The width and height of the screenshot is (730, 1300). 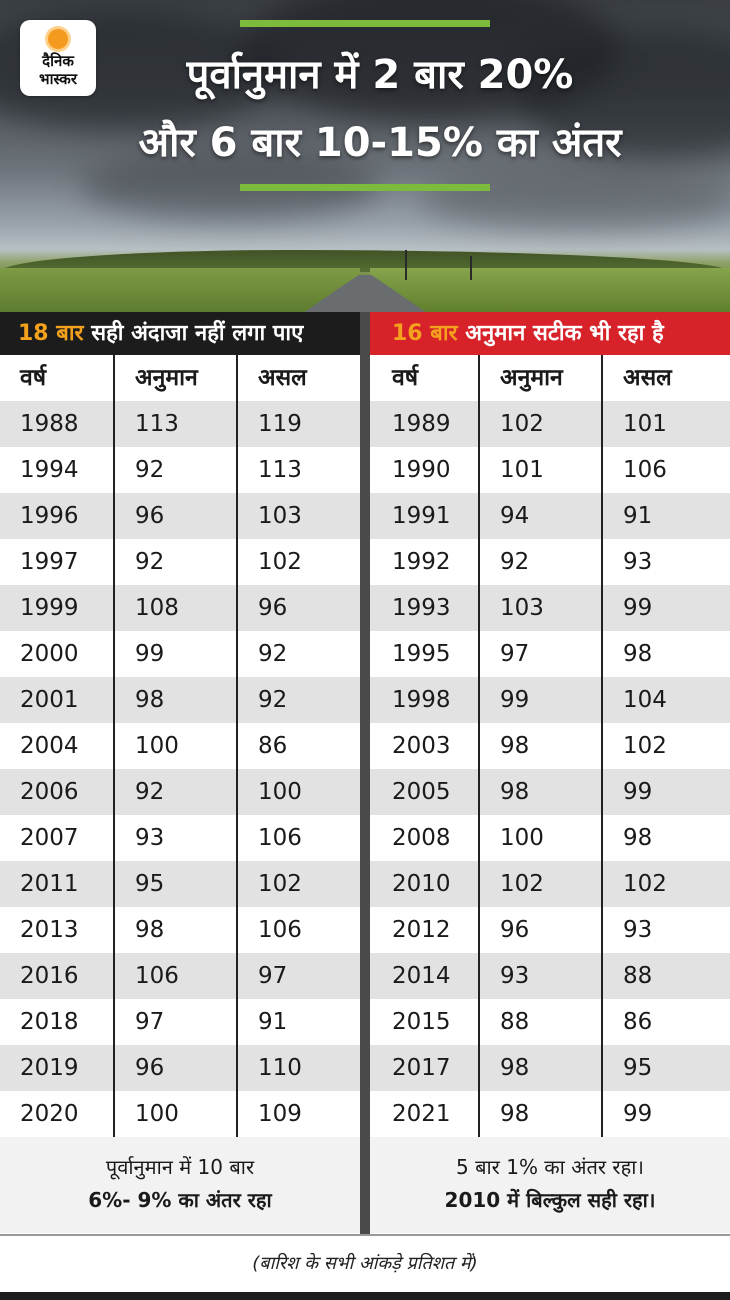 What do you see at coordinates (425, 1068) in the screenshot?
I see `cell-year: 2017` at bounding box center [425, 1068].